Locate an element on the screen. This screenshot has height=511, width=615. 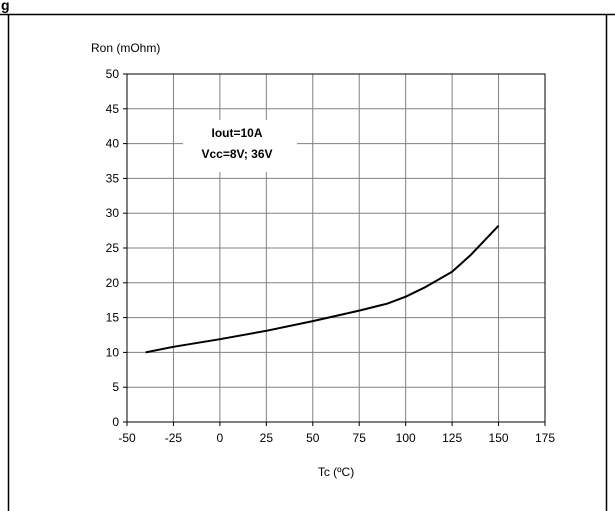
x-tick-label: 100 is located at coordinates (406, 438).